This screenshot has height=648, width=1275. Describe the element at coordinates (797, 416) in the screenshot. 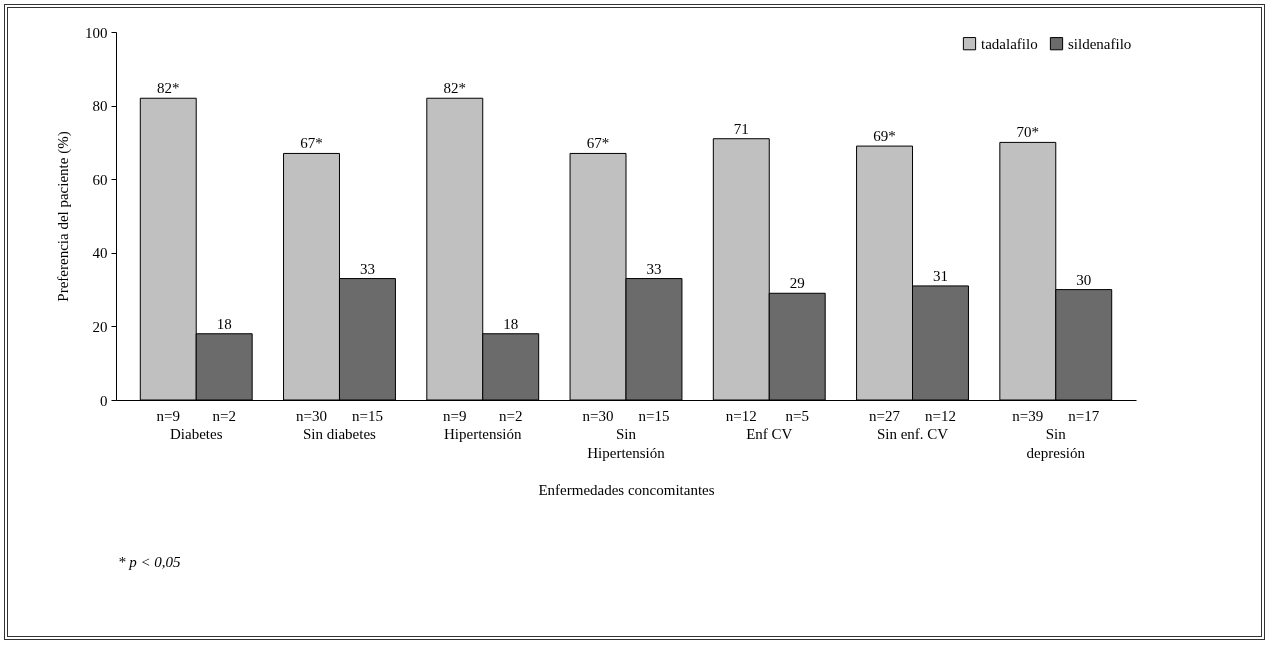

I see `text: n=5` at that location.